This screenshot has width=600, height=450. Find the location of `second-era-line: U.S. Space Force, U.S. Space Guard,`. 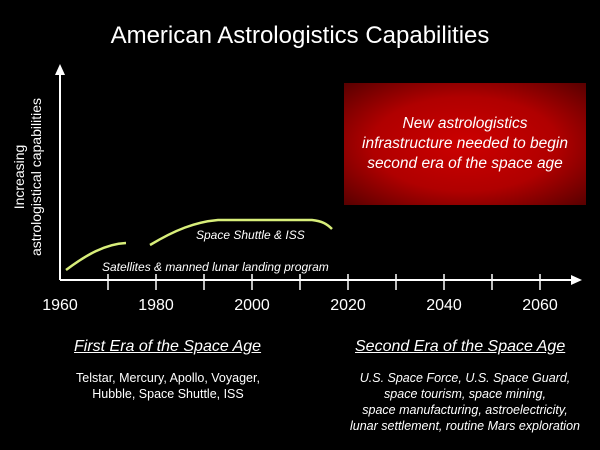

second-era-line: U.S. Space Force, U.S. Space Guard, is located at coordinates (465, 378).